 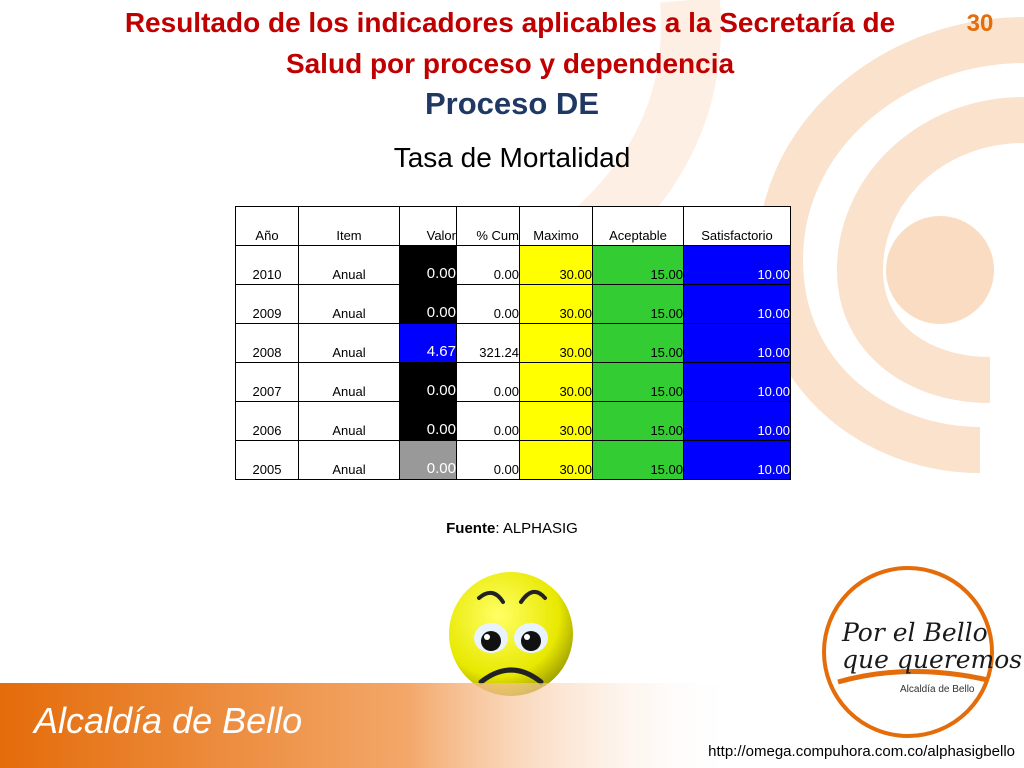 What do you see at coordinates (168, 720) in the screenshot?
I see `footer-org-name: Alcaldía de Bello` at bounding box center [168, 720].